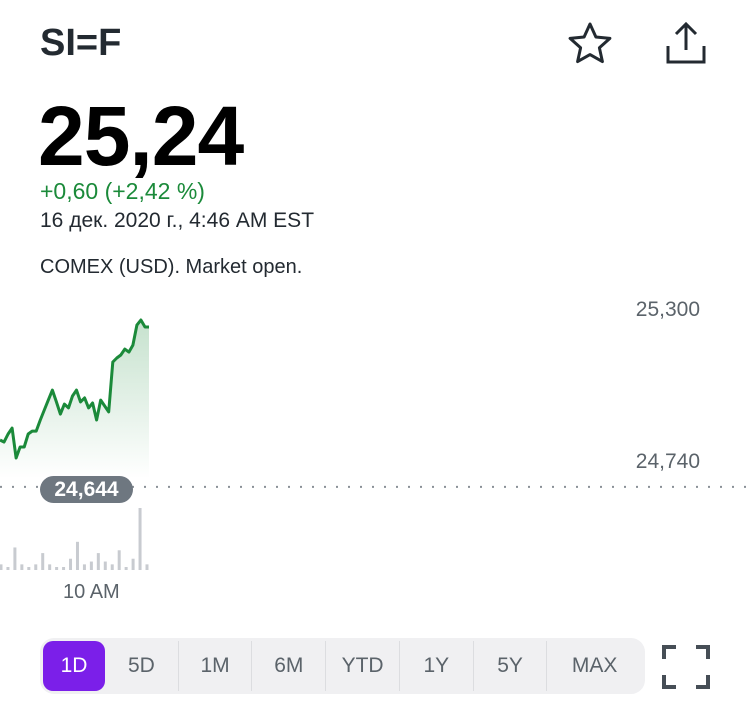 This screenshot has width=750, height=709. I want to click on fullscreen-icon, so click(686, 667).